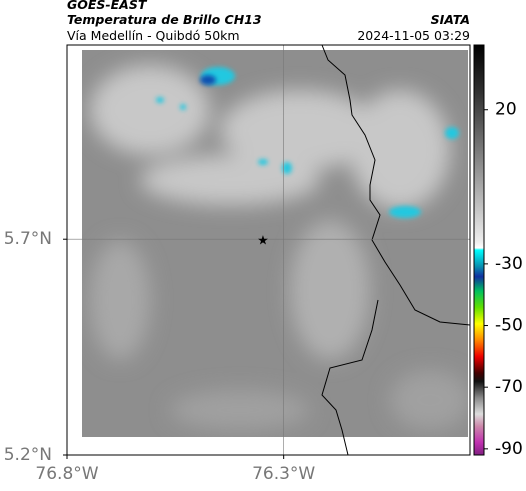 The image size is (526, 491). I want to click on x-tick-label: 76.3°W, so click(283, 474).